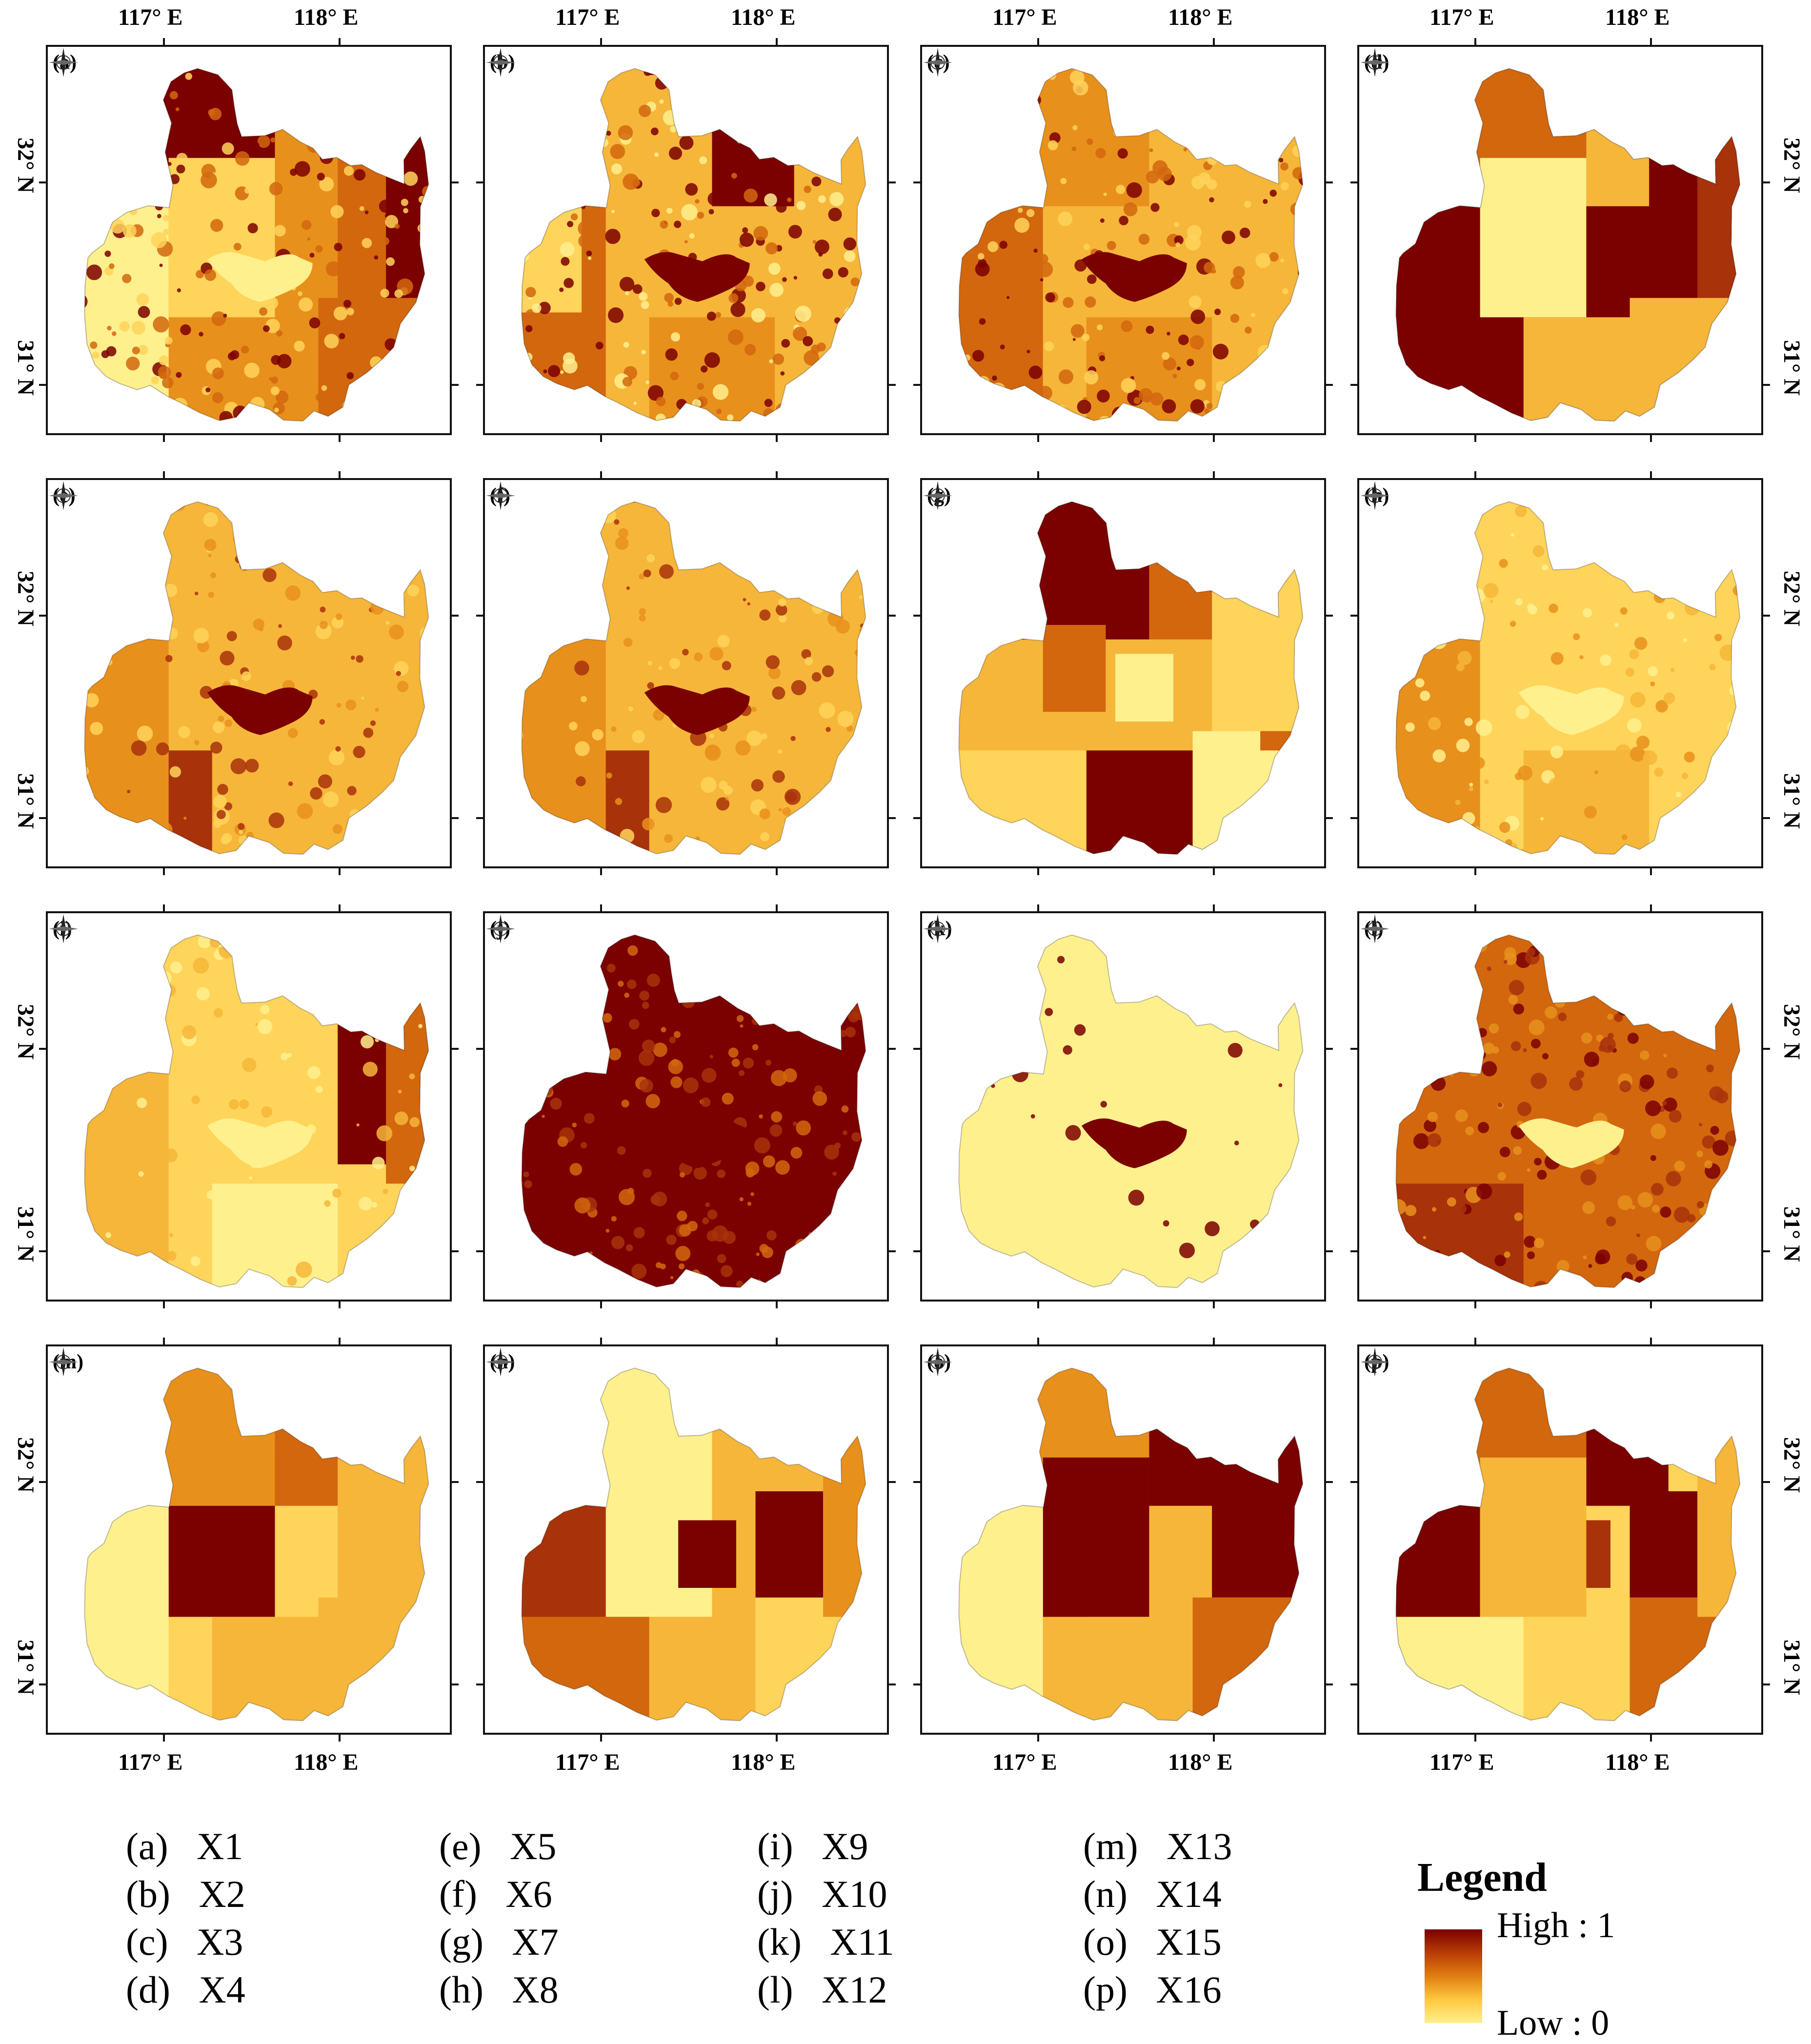  What do you see at coordinates (1134, 277) in the screenshot?
I see `lake-area` at bounding box center [1134, 277].